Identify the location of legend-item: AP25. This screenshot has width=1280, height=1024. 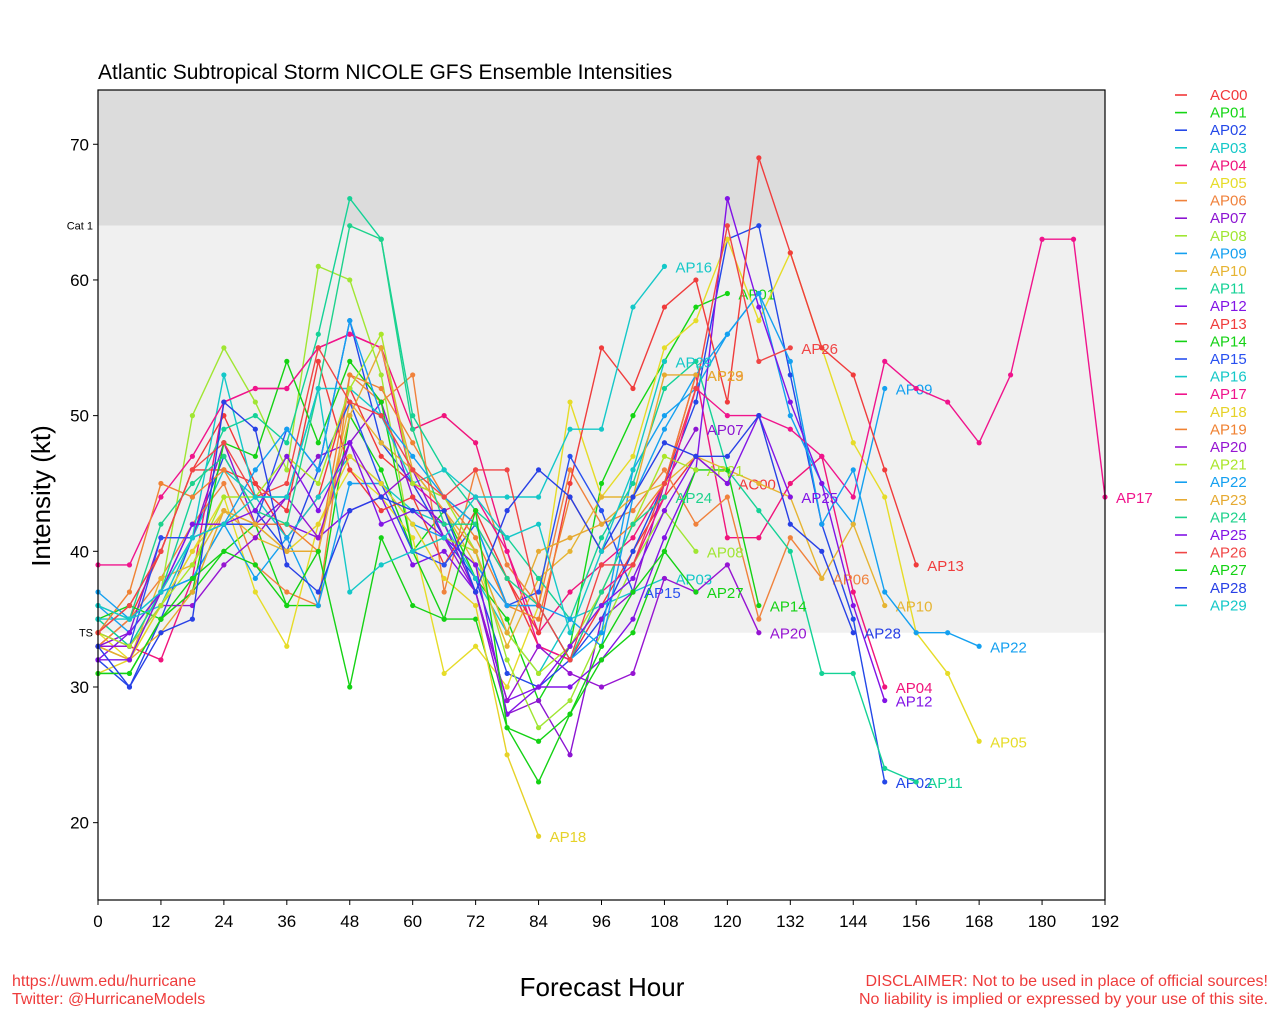
(1211, 535).